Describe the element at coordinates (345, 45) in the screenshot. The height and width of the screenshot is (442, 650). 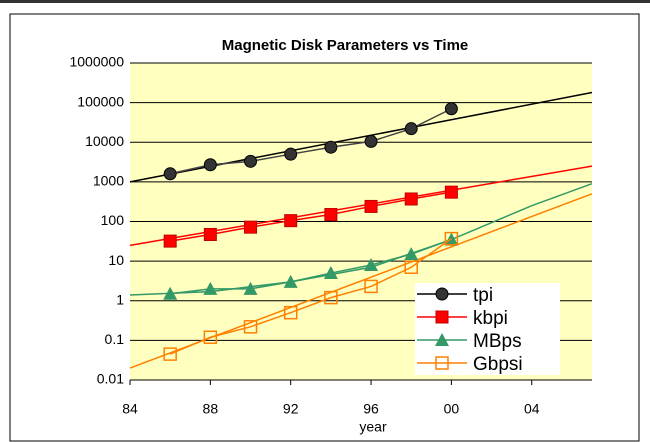
I see `chart-title: Magnetic Disk Parameters vs Time` at that location.